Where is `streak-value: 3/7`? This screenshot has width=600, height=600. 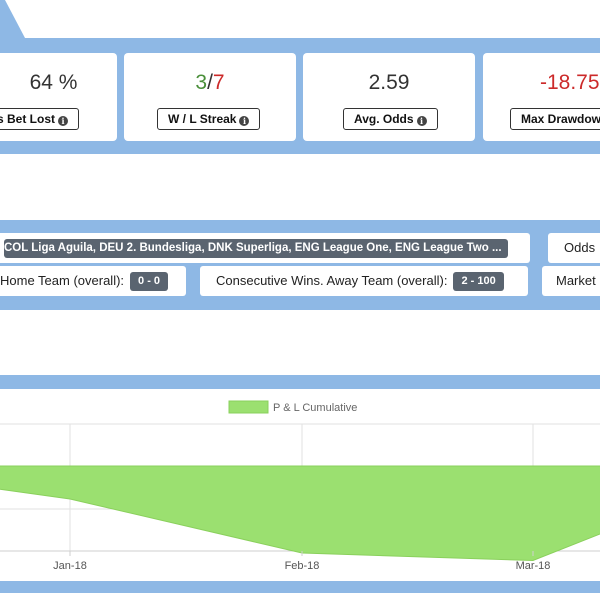
streak-value: 3/7 is located at coordinates (210, 83).